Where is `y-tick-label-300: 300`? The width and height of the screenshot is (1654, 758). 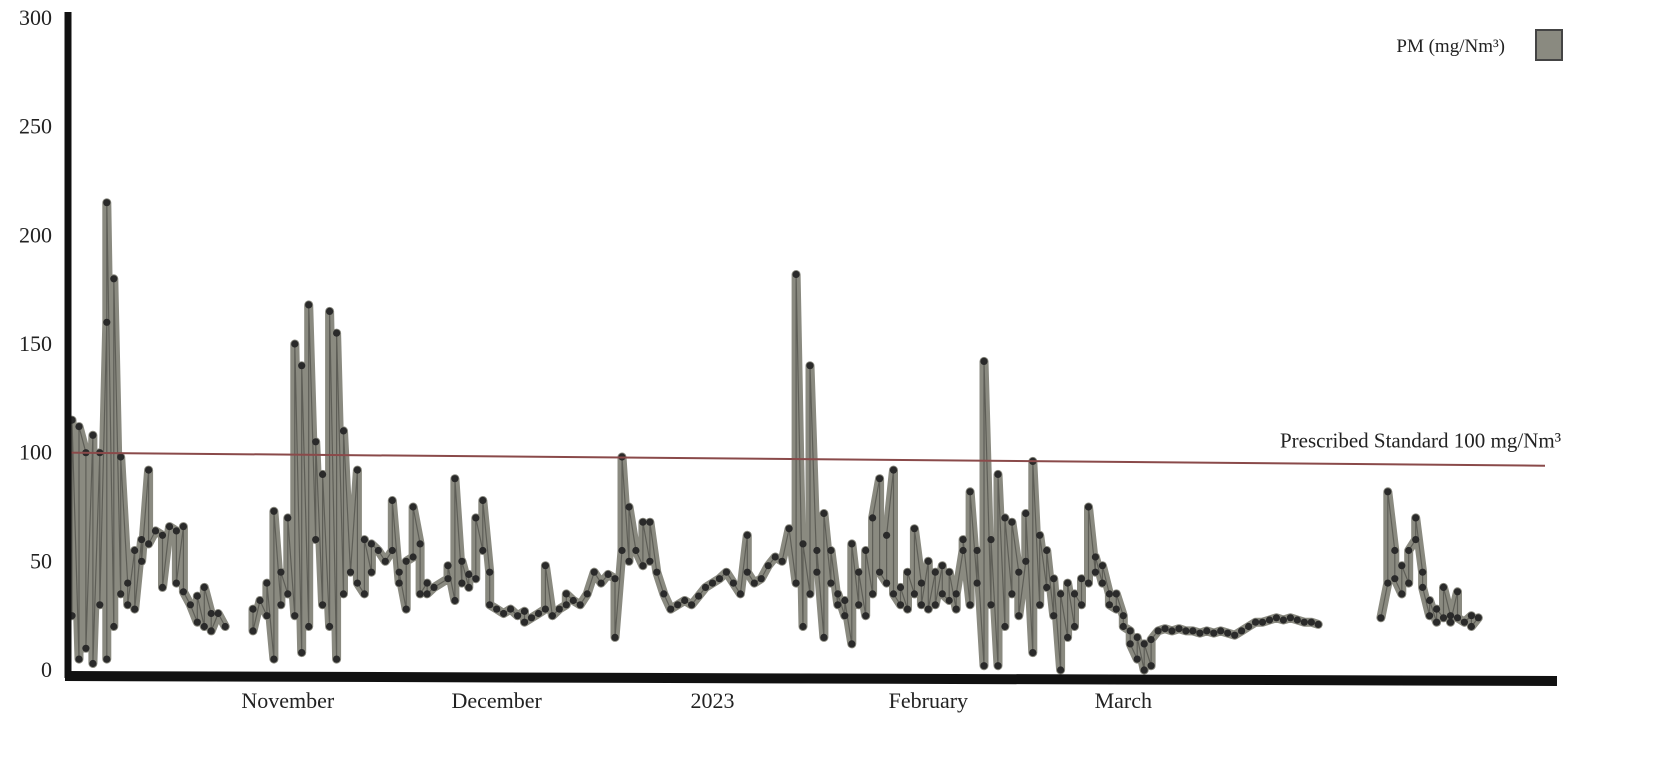
y-tick-label-300: 300 is located at coordinates (35, 17).